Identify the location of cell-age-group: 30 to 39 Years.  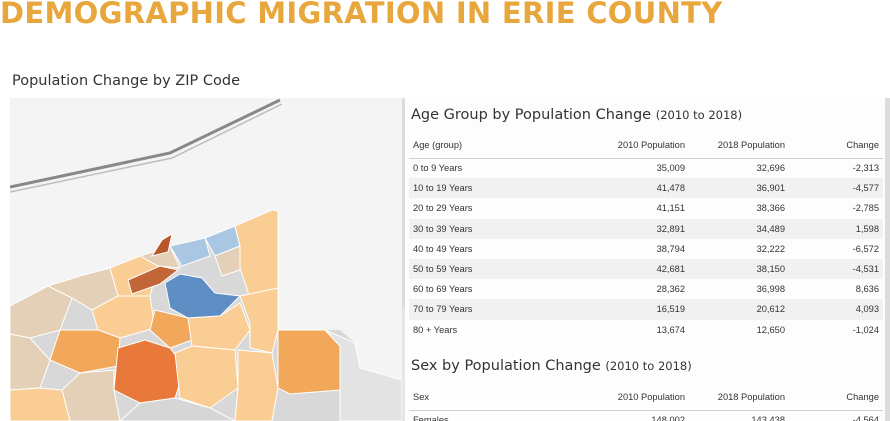
(484, 228).